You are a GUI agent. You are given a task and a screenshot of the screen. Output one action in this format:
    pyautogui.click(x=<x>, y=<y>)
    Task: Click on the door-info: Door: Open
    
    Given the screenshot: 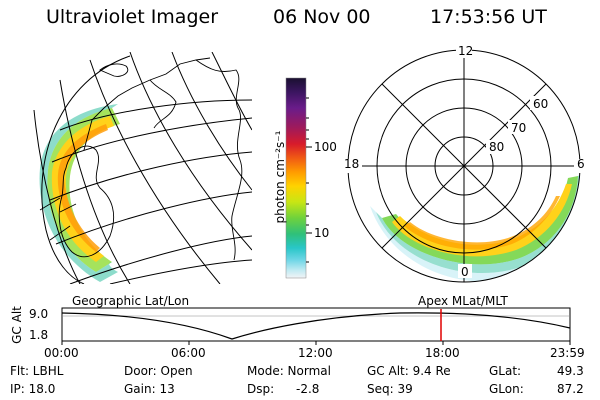 What is the action you would take?
    pyautogui.click(x=158, y=371)
    